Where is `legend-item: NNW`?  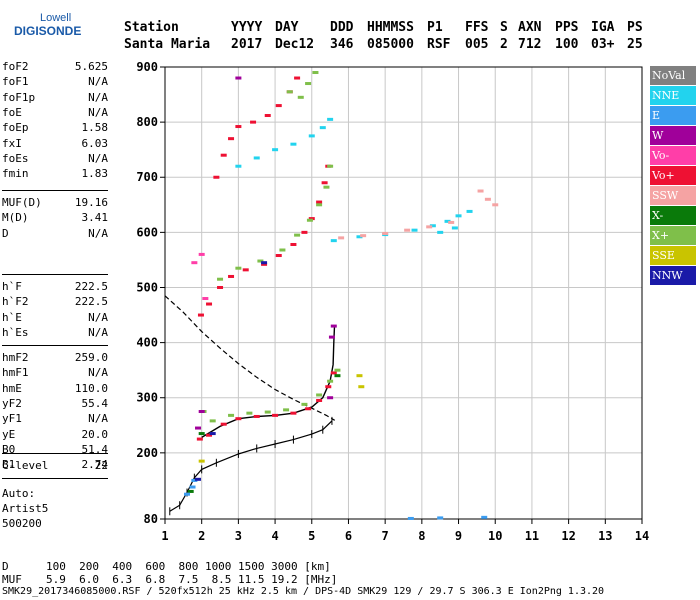 legend-item: NNW is located at coordinates (673, 275).